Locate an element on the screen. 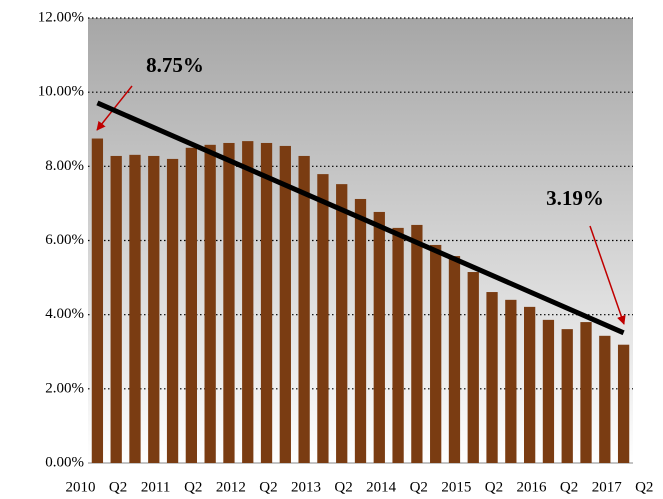  x-tick-label: 2010 is located at coordinates (80, 487).